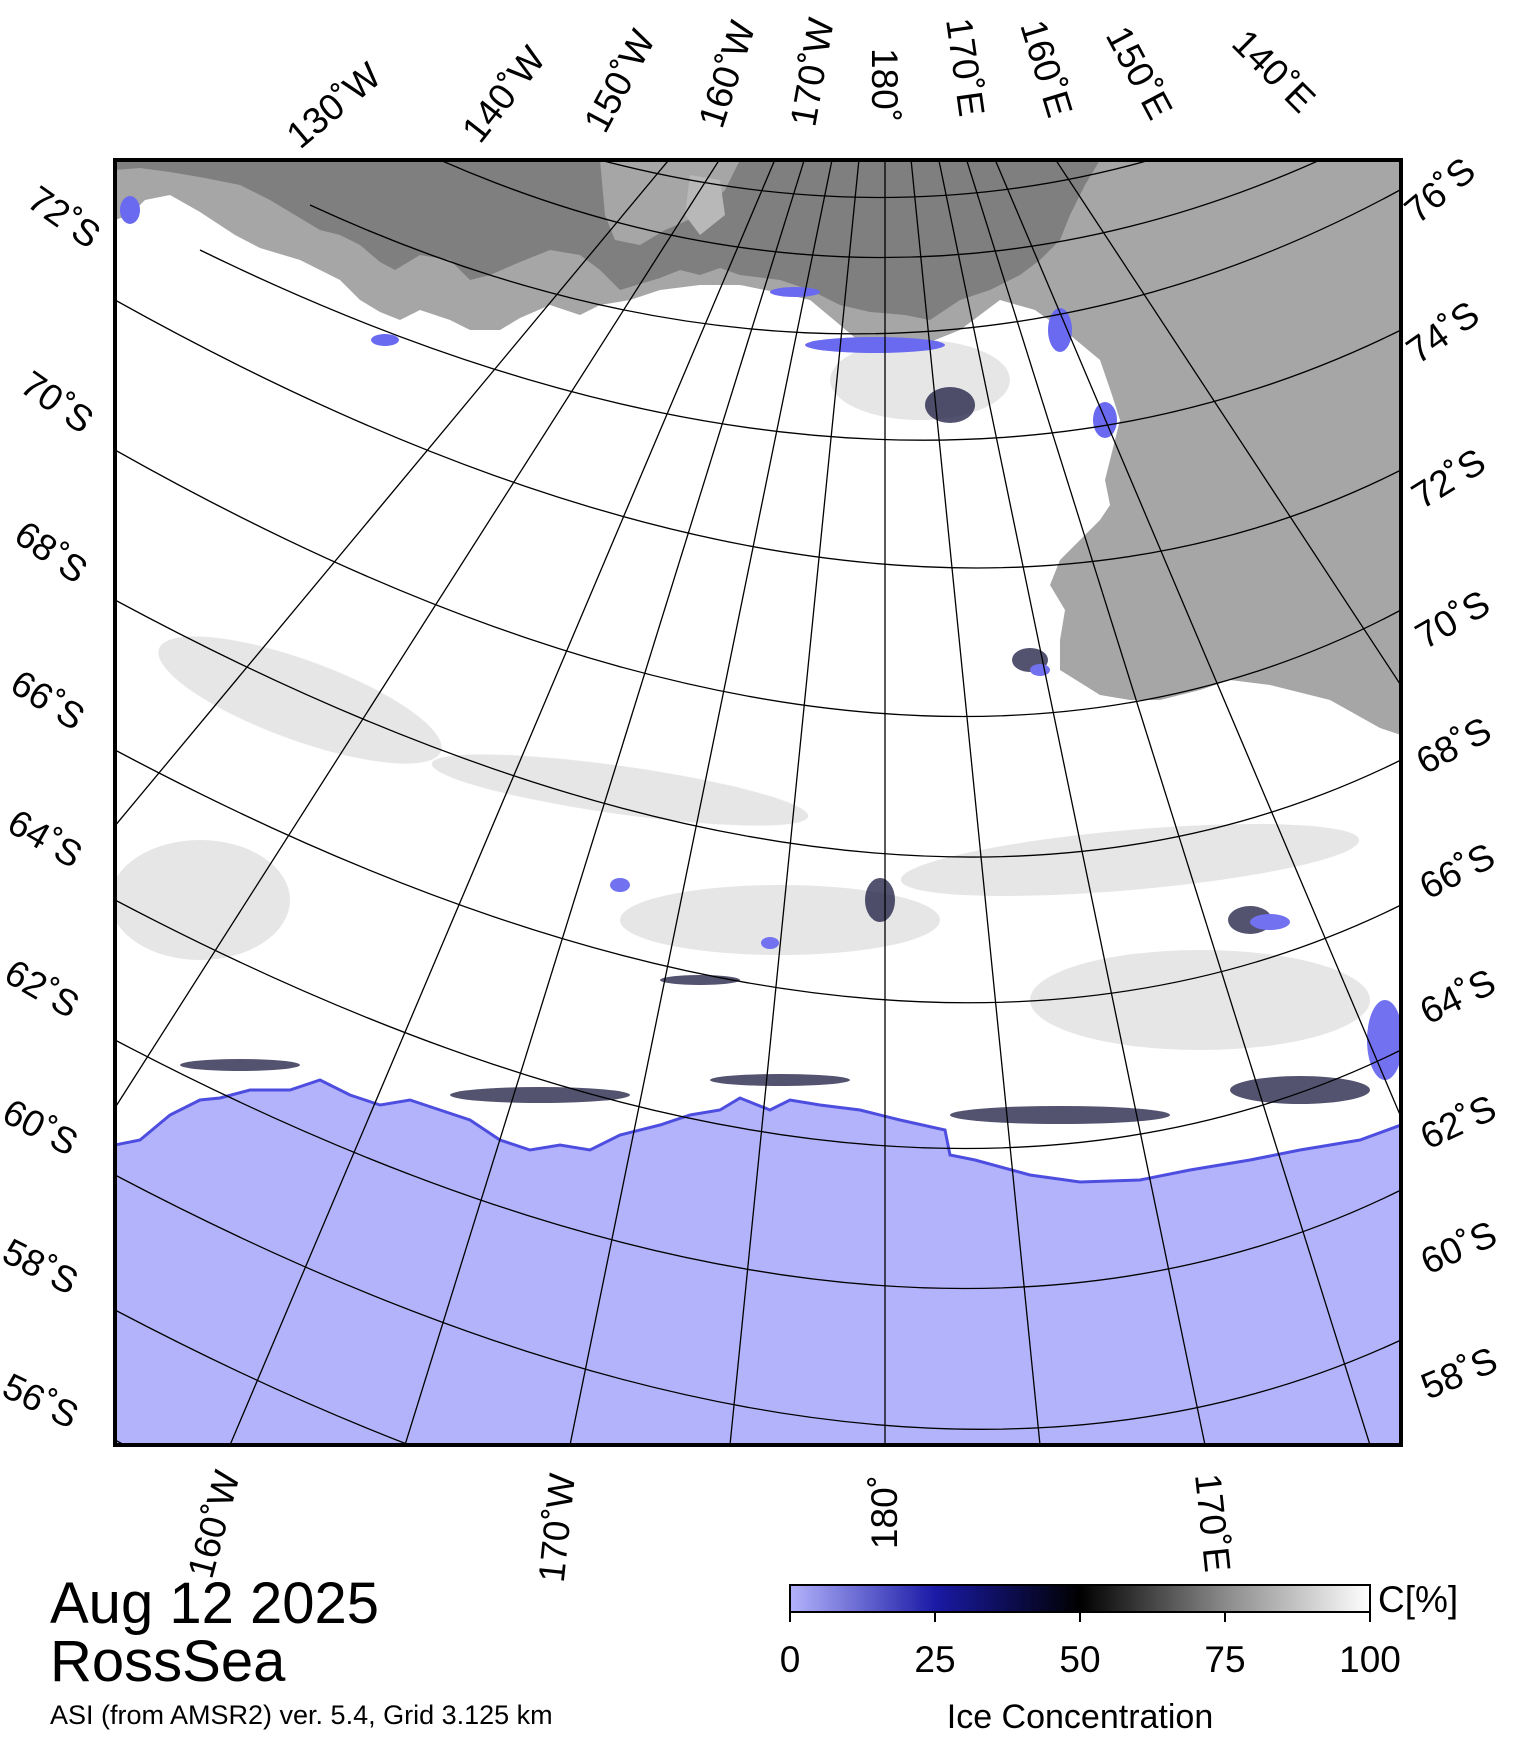  I want to click on lat-label-left-58s: 58˚S, so click(42, 1267).